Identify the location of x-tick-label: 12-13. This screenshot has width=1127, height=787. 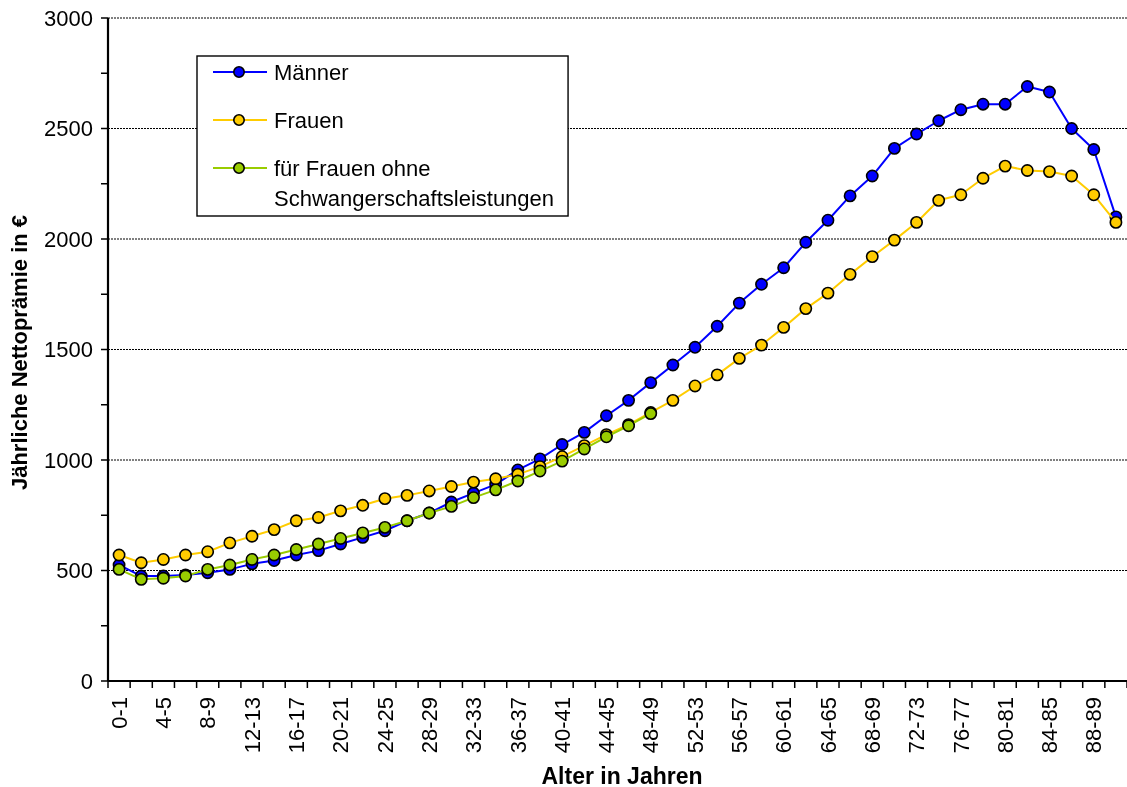
(252, 725).